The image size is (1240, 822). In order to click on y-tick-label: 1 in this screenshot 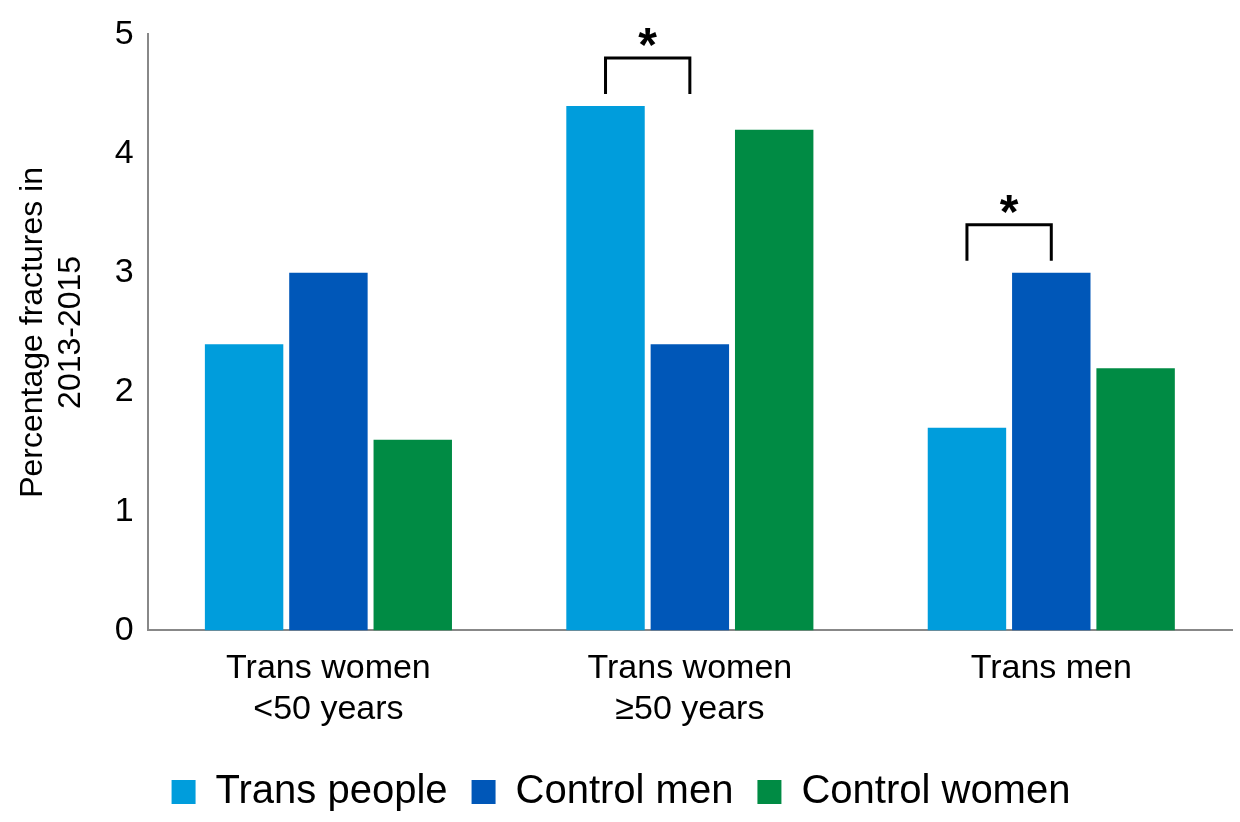, I will do `click(124, 508)`.